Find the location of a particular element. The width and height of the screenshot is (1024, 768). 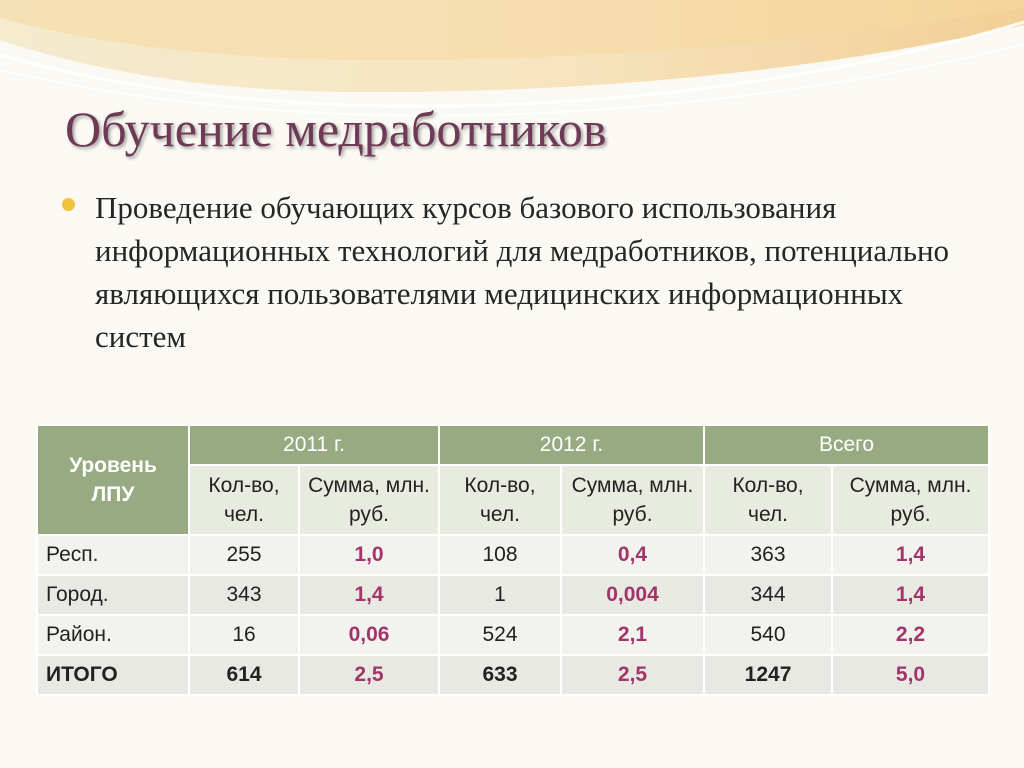

cell-sum: 2,2 is located at coordinates (911, 635).